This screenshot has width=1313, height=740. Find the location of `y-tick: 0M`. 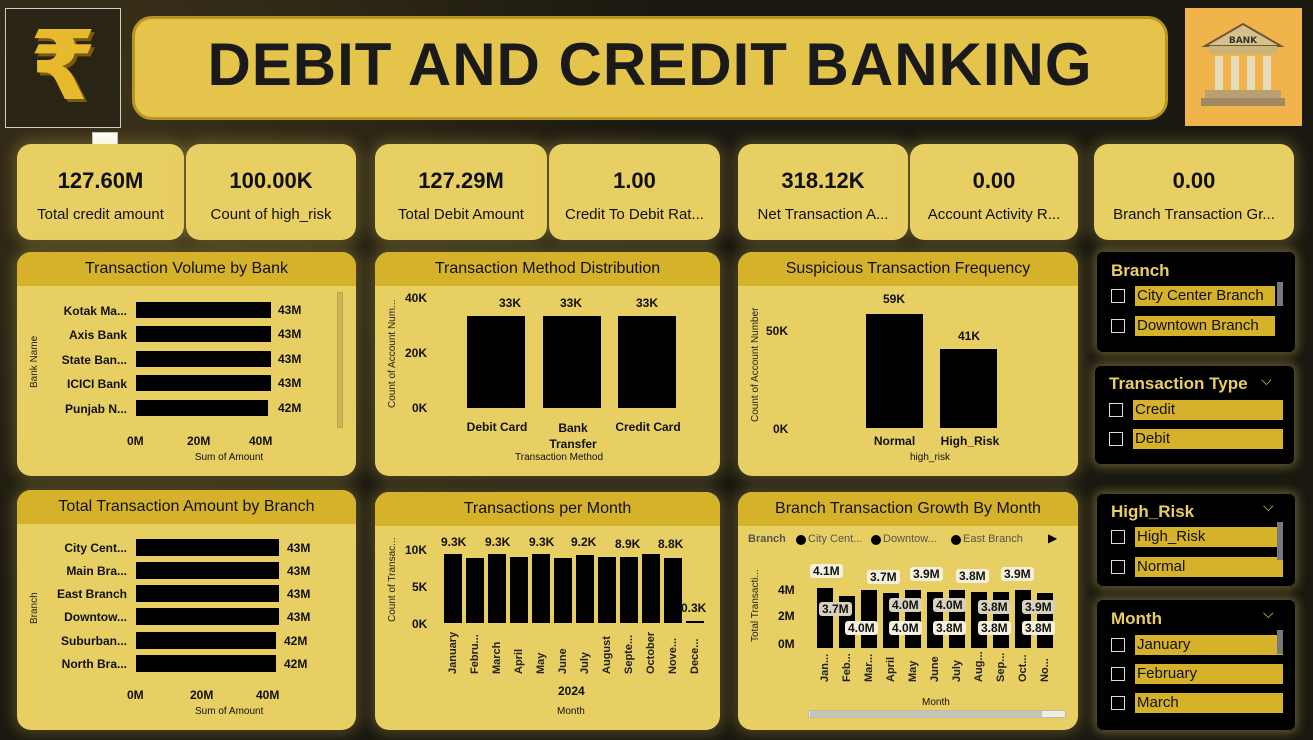

y-tick: 0M is located at coordinates (786, 644).